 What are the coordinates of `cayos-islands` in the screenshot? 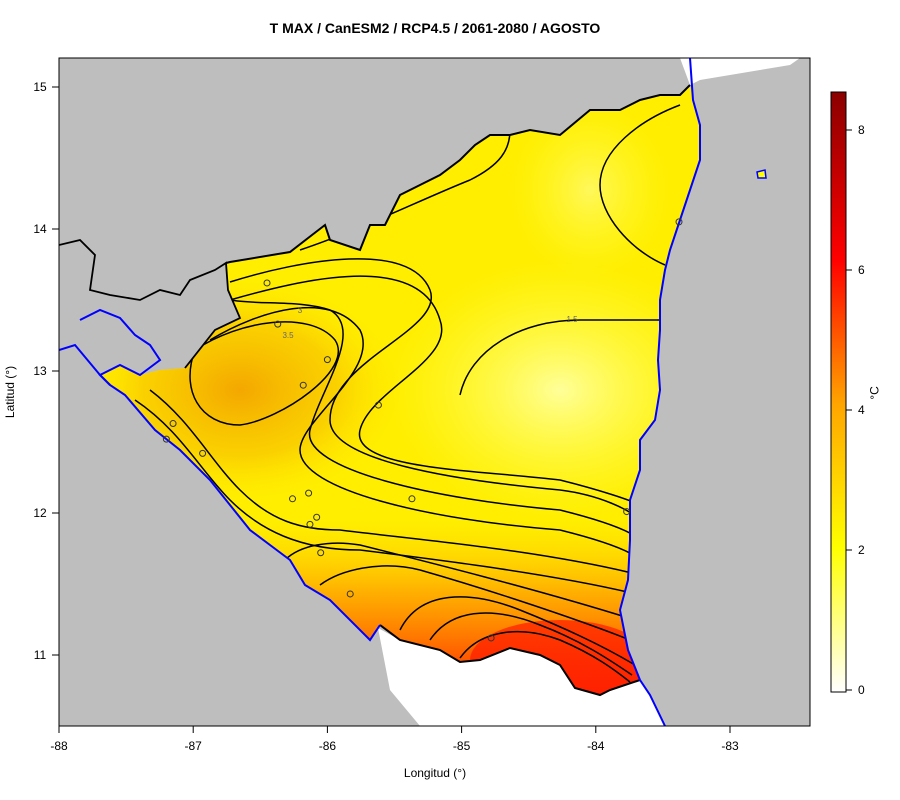 It's located at (761, 174).